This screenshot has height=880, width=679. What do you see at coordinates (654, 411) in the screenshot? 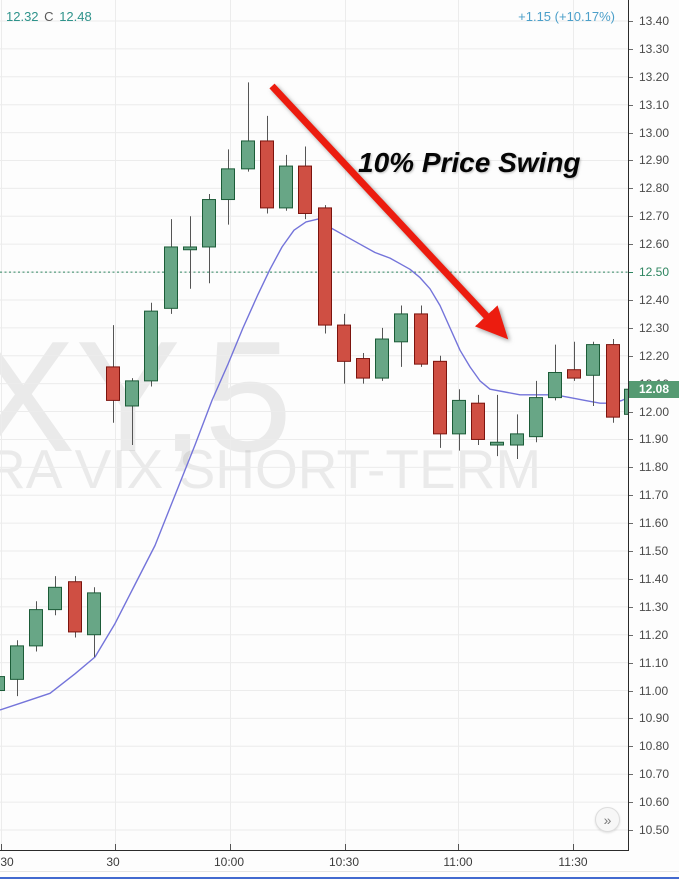
I see `price-axis-label: 12.00` at bounding box center [654, 411].